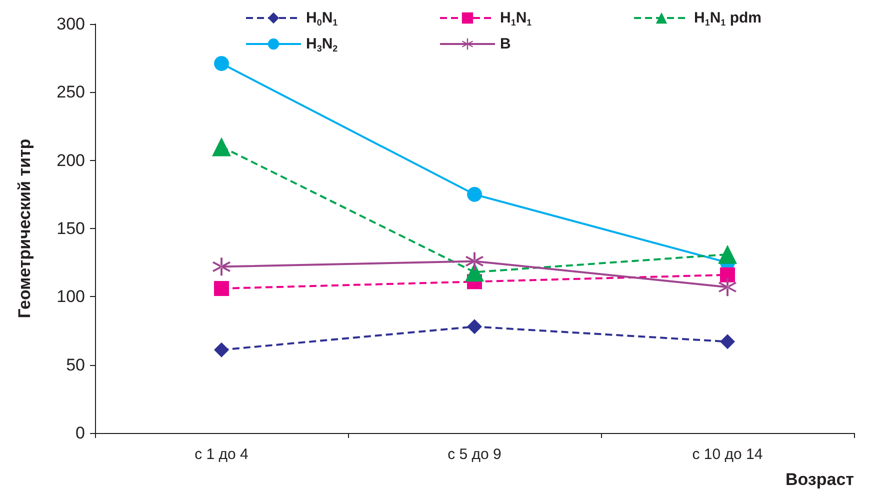  Describe the element at coordinates (70, 24) in the screenshot. I see `y-tick-label: 300` at that location.